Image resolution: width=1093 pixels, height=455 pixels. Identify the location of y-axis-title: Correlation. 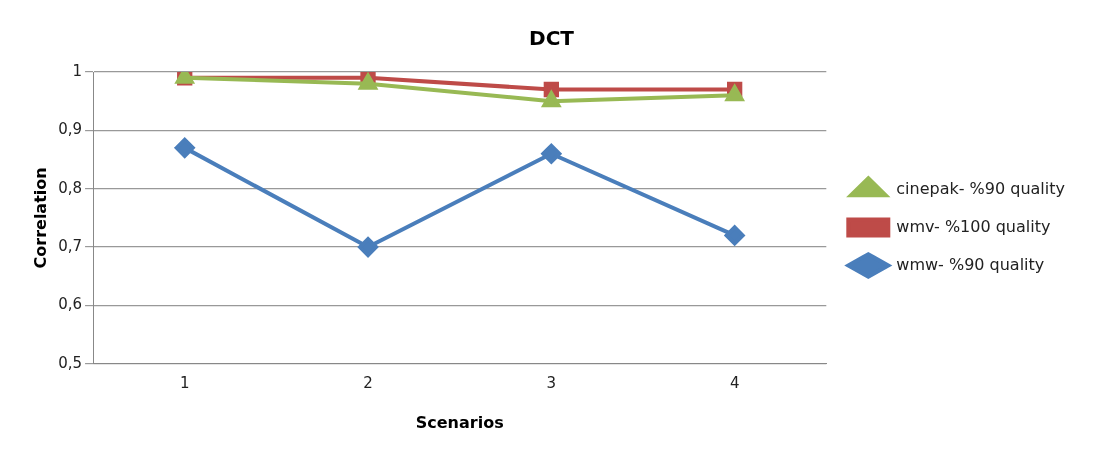
(40, 218).